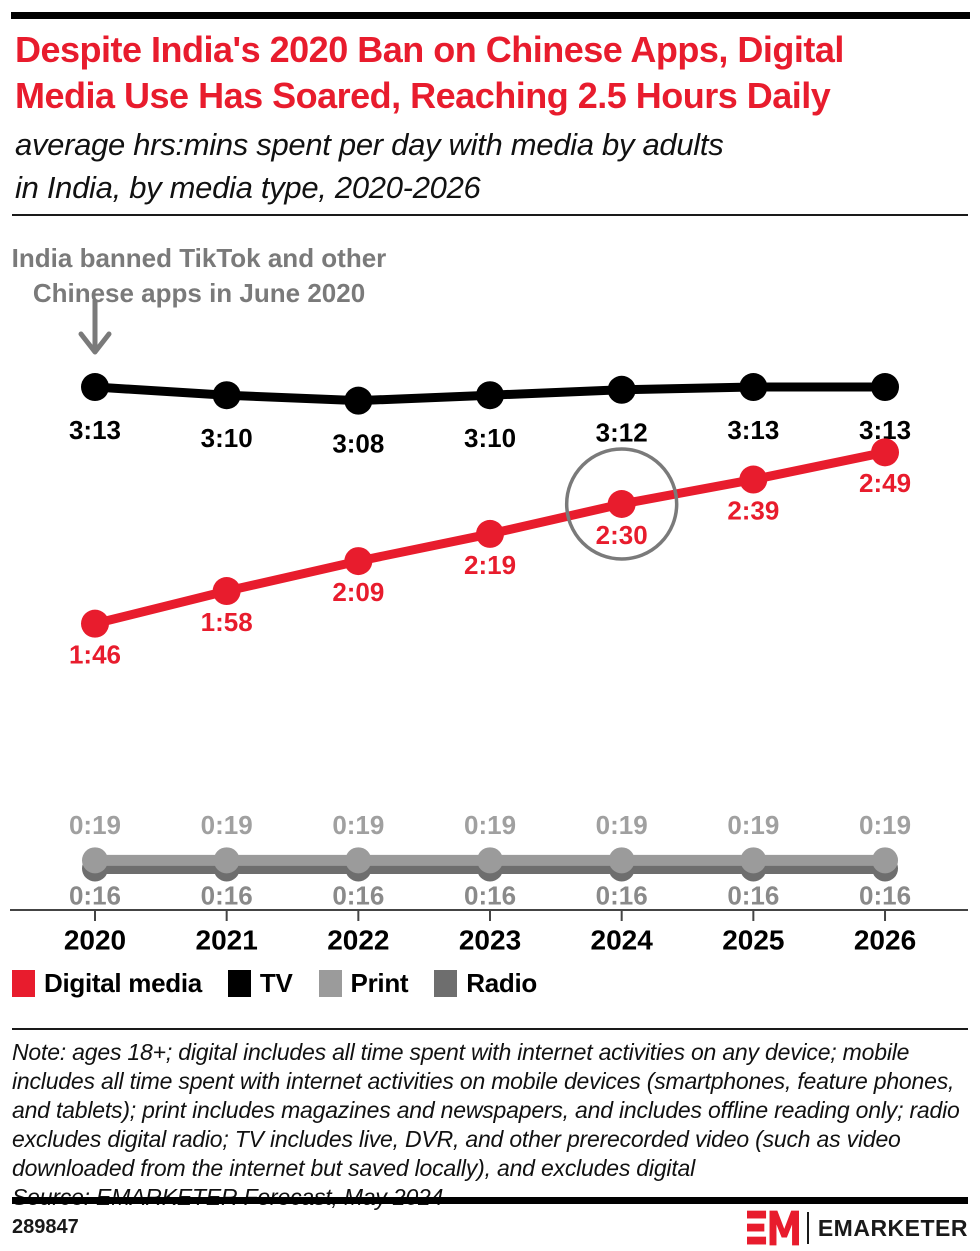  Describe the element at coordinates (226, 395) in the screenshot. I see `data-point-tv-2021` at that location.